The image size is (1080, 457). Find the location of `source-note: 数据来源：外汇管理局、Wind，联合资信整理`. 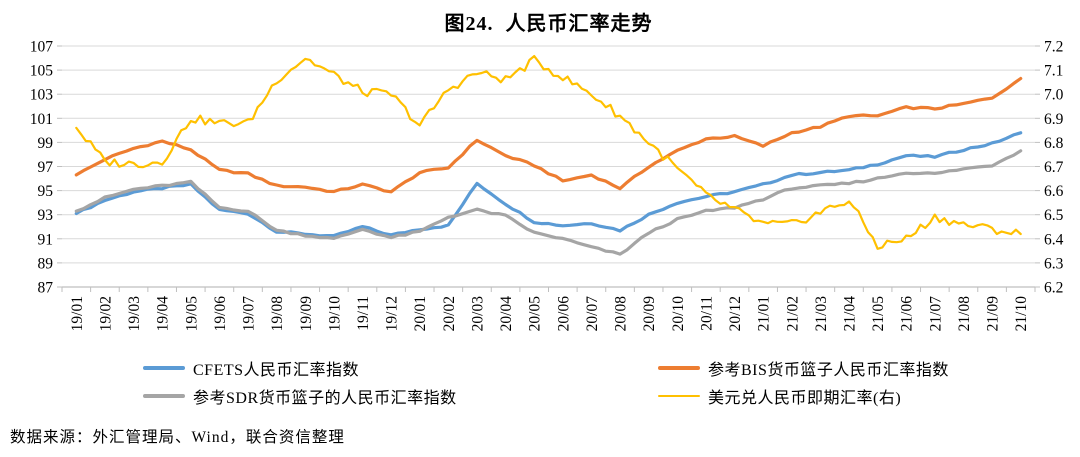

source-note: 数据来源：外汇管理局、Wind，联合资信整理 is located at coordinates (177, 437).